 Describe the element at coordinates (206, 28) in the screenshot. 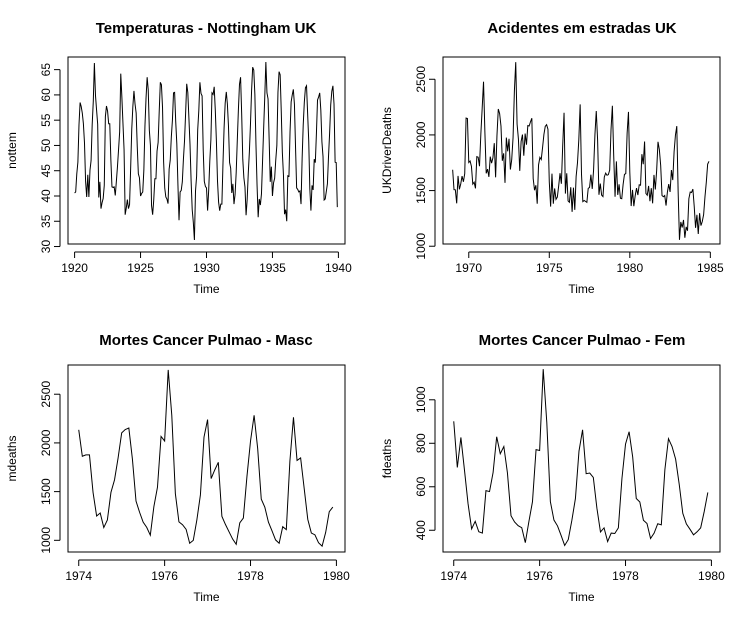

I see `chart-title: Temperaturas - Nottingham UK` at that location.